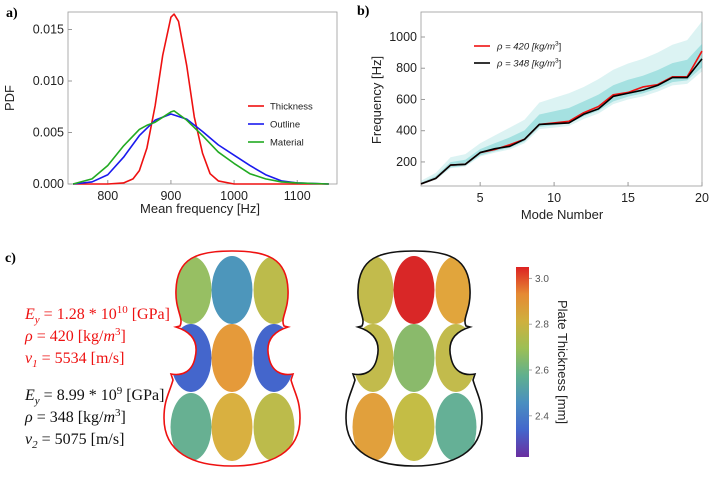  I want to click on black-plate-outline, so click(414, 358).